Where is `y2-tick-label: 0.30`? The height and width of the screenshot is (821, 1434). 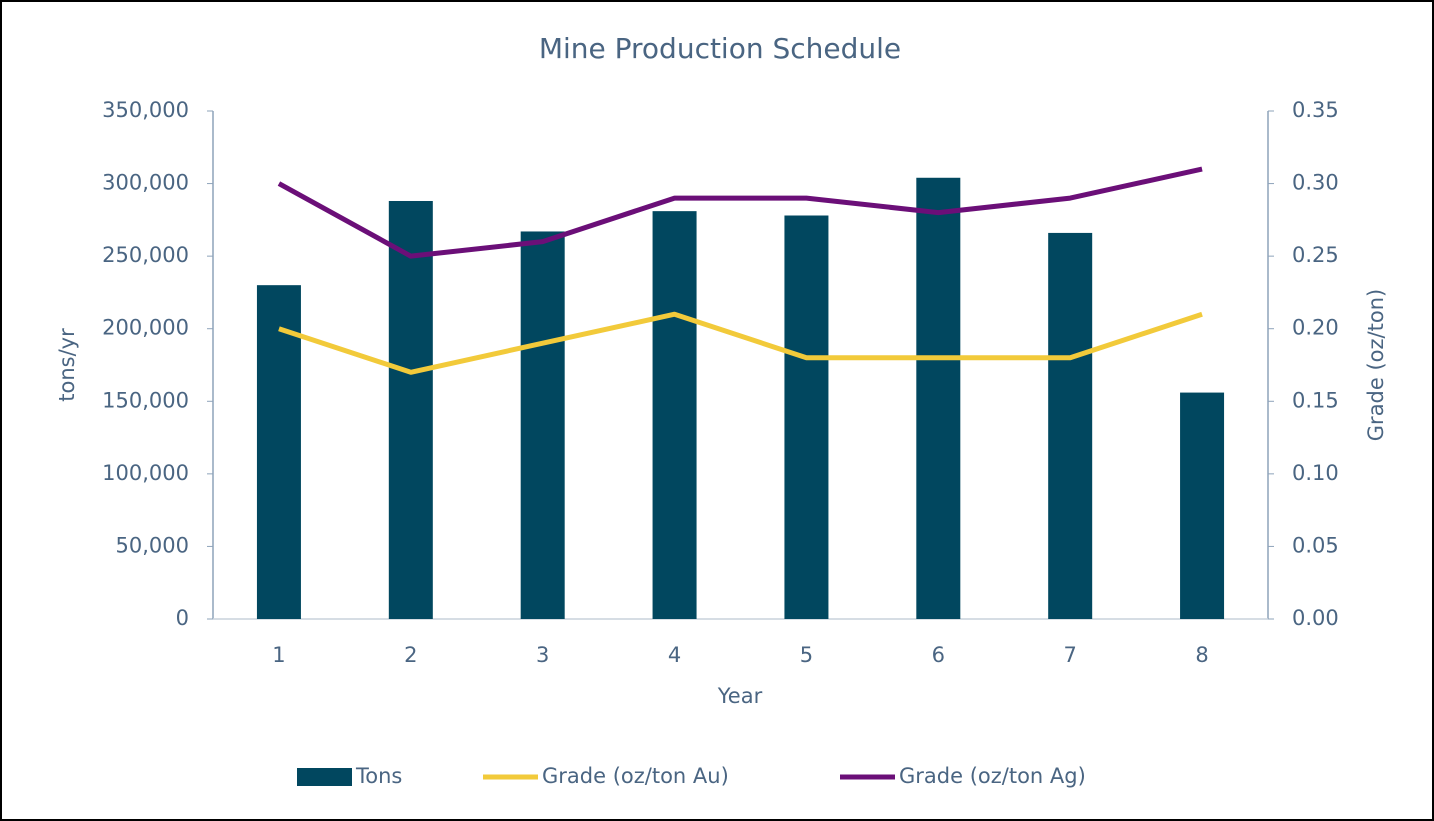 y2-tick-label: 0.30 is located at coordinates (1315, 183).